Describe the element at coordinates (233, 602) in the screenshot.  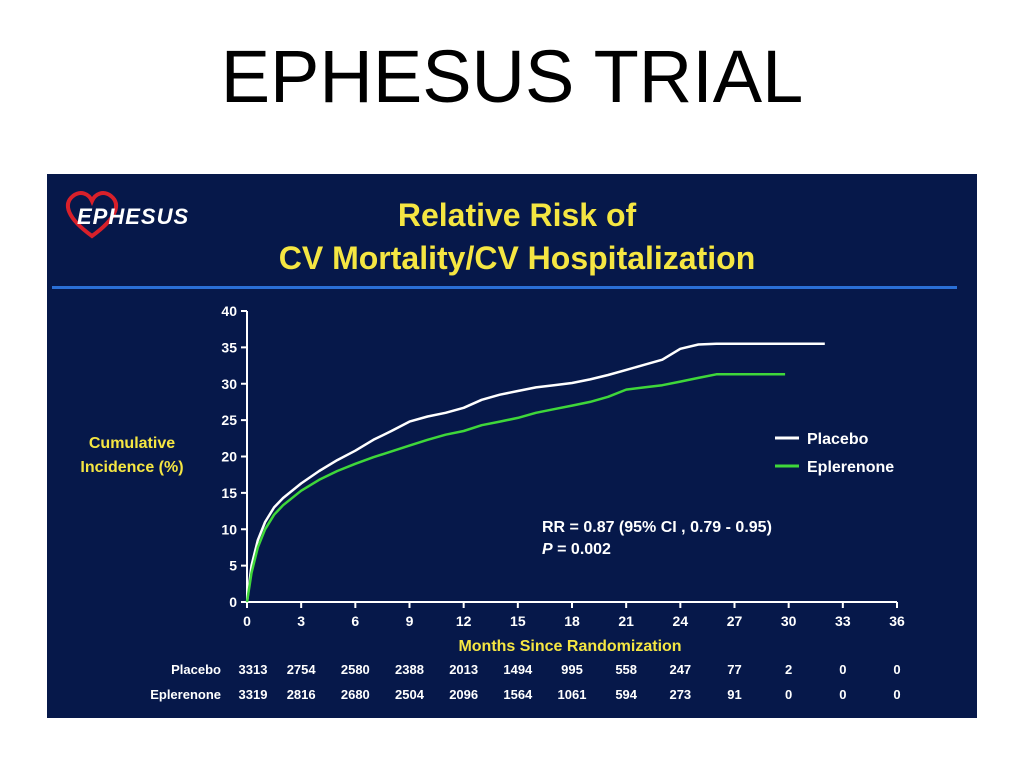
I see `y-tick-label: 0` at that location.